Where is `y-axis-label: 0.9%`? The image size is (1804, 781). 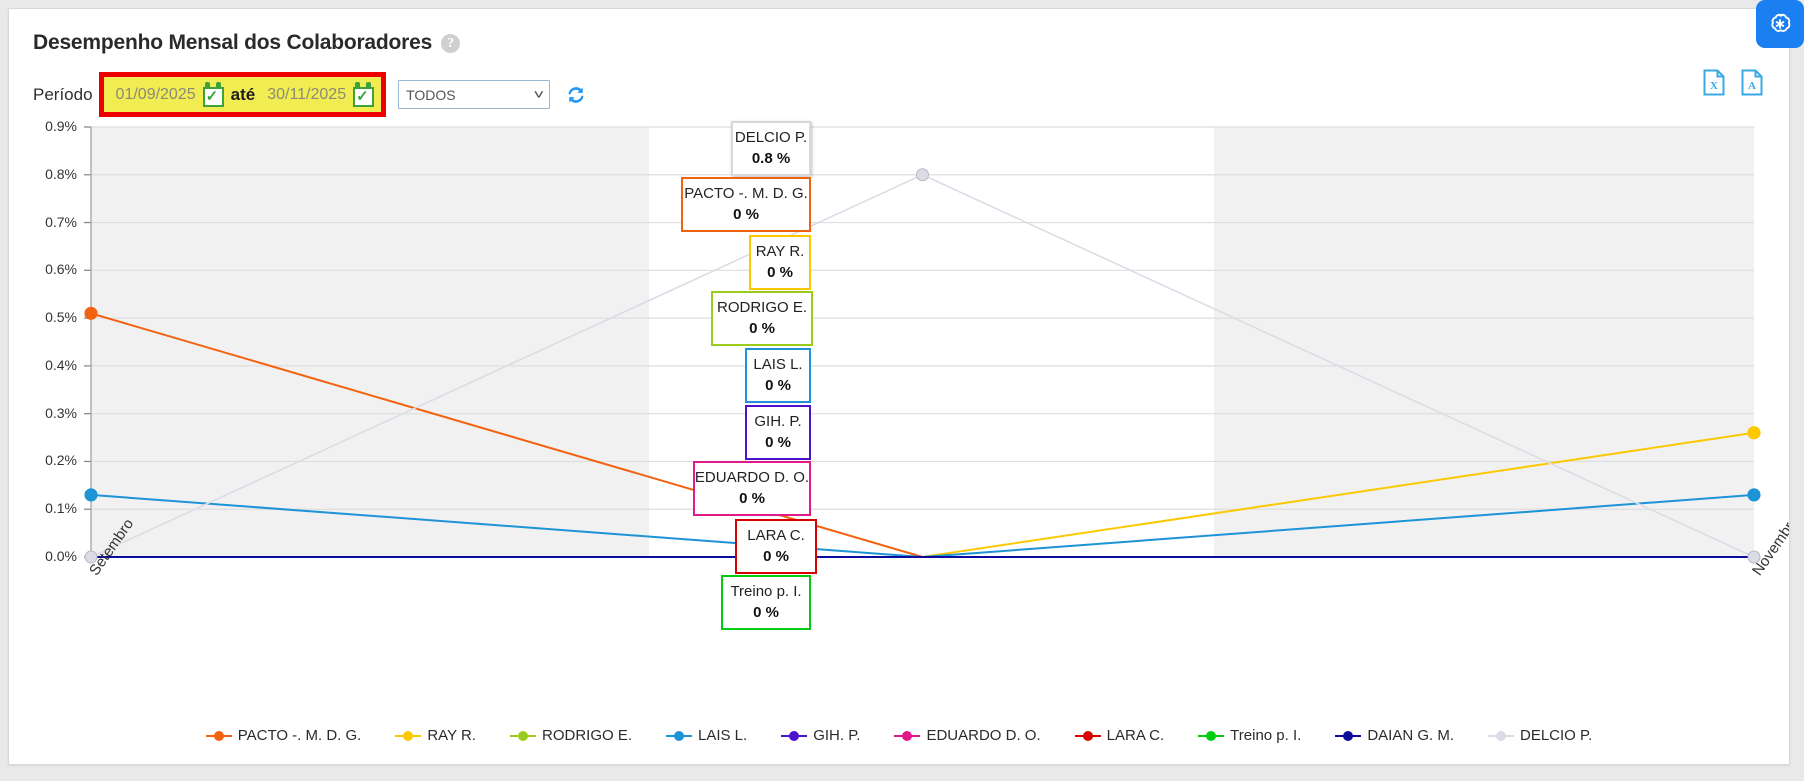
y-axis-label: 0.9% is located at coordinates (61, 126).